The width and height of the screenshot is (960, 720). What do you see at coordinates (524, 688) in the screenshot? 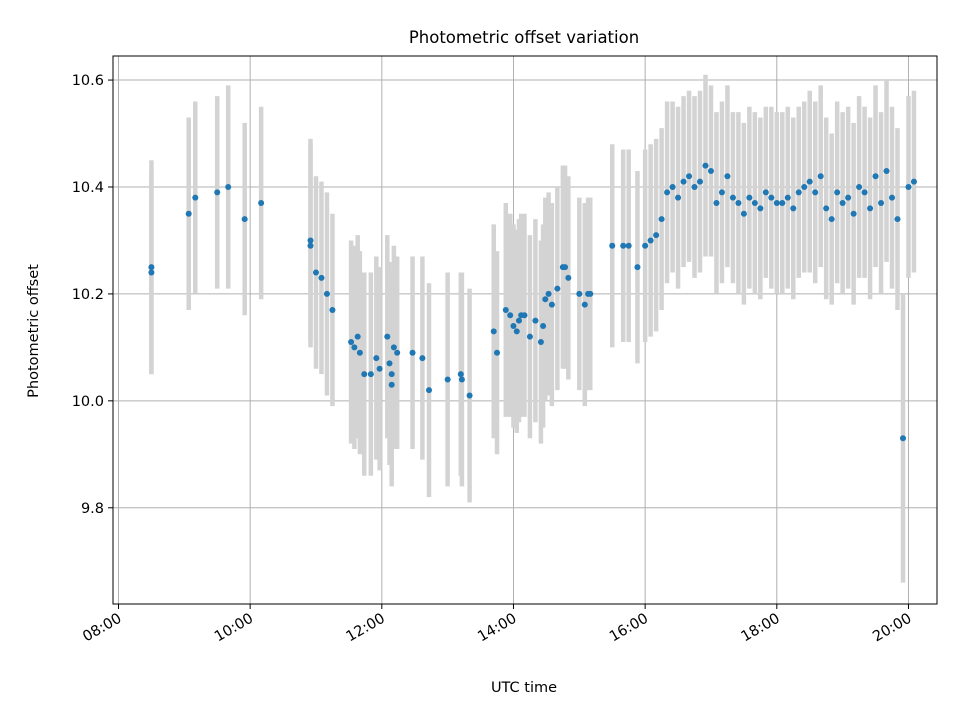
I see `x-axis-label: UTC time` at bounding box center [524, 688].